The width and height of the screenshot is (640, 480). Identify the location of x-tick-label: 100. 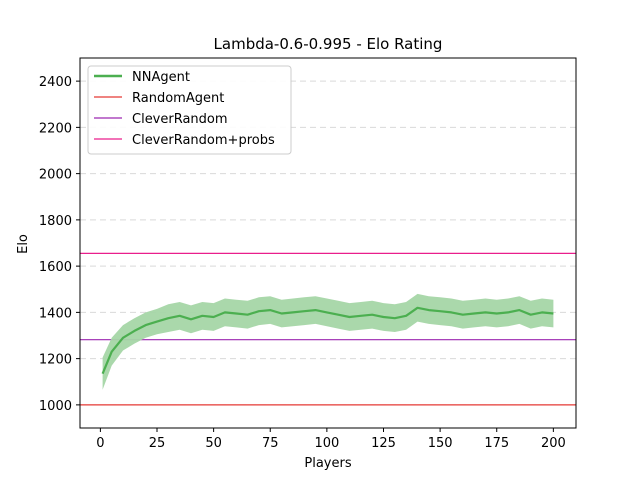
(326, 443).